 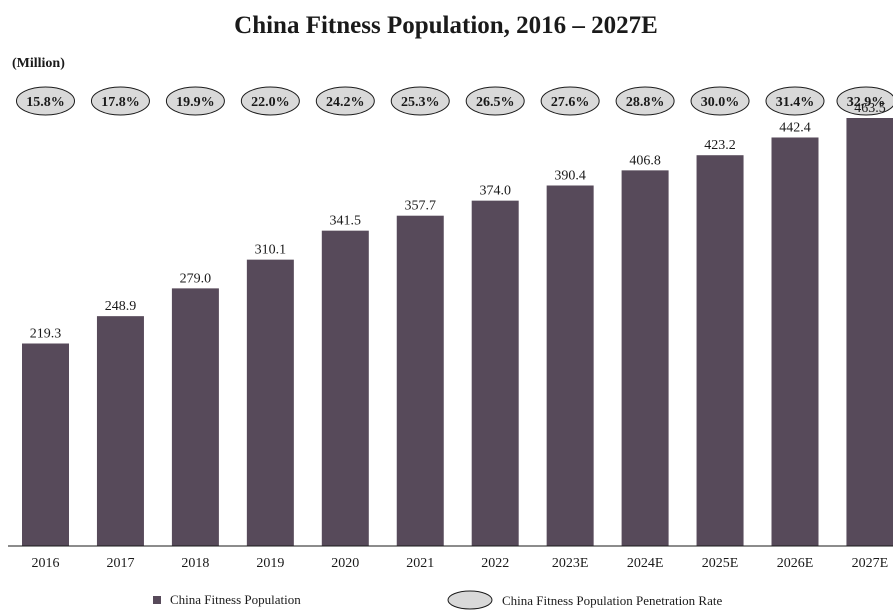 What do you see at coordinates (720, 563) in the screenshot?
I see `x-tick-label-2025E: 2025E` at bounding box center [720, 563].